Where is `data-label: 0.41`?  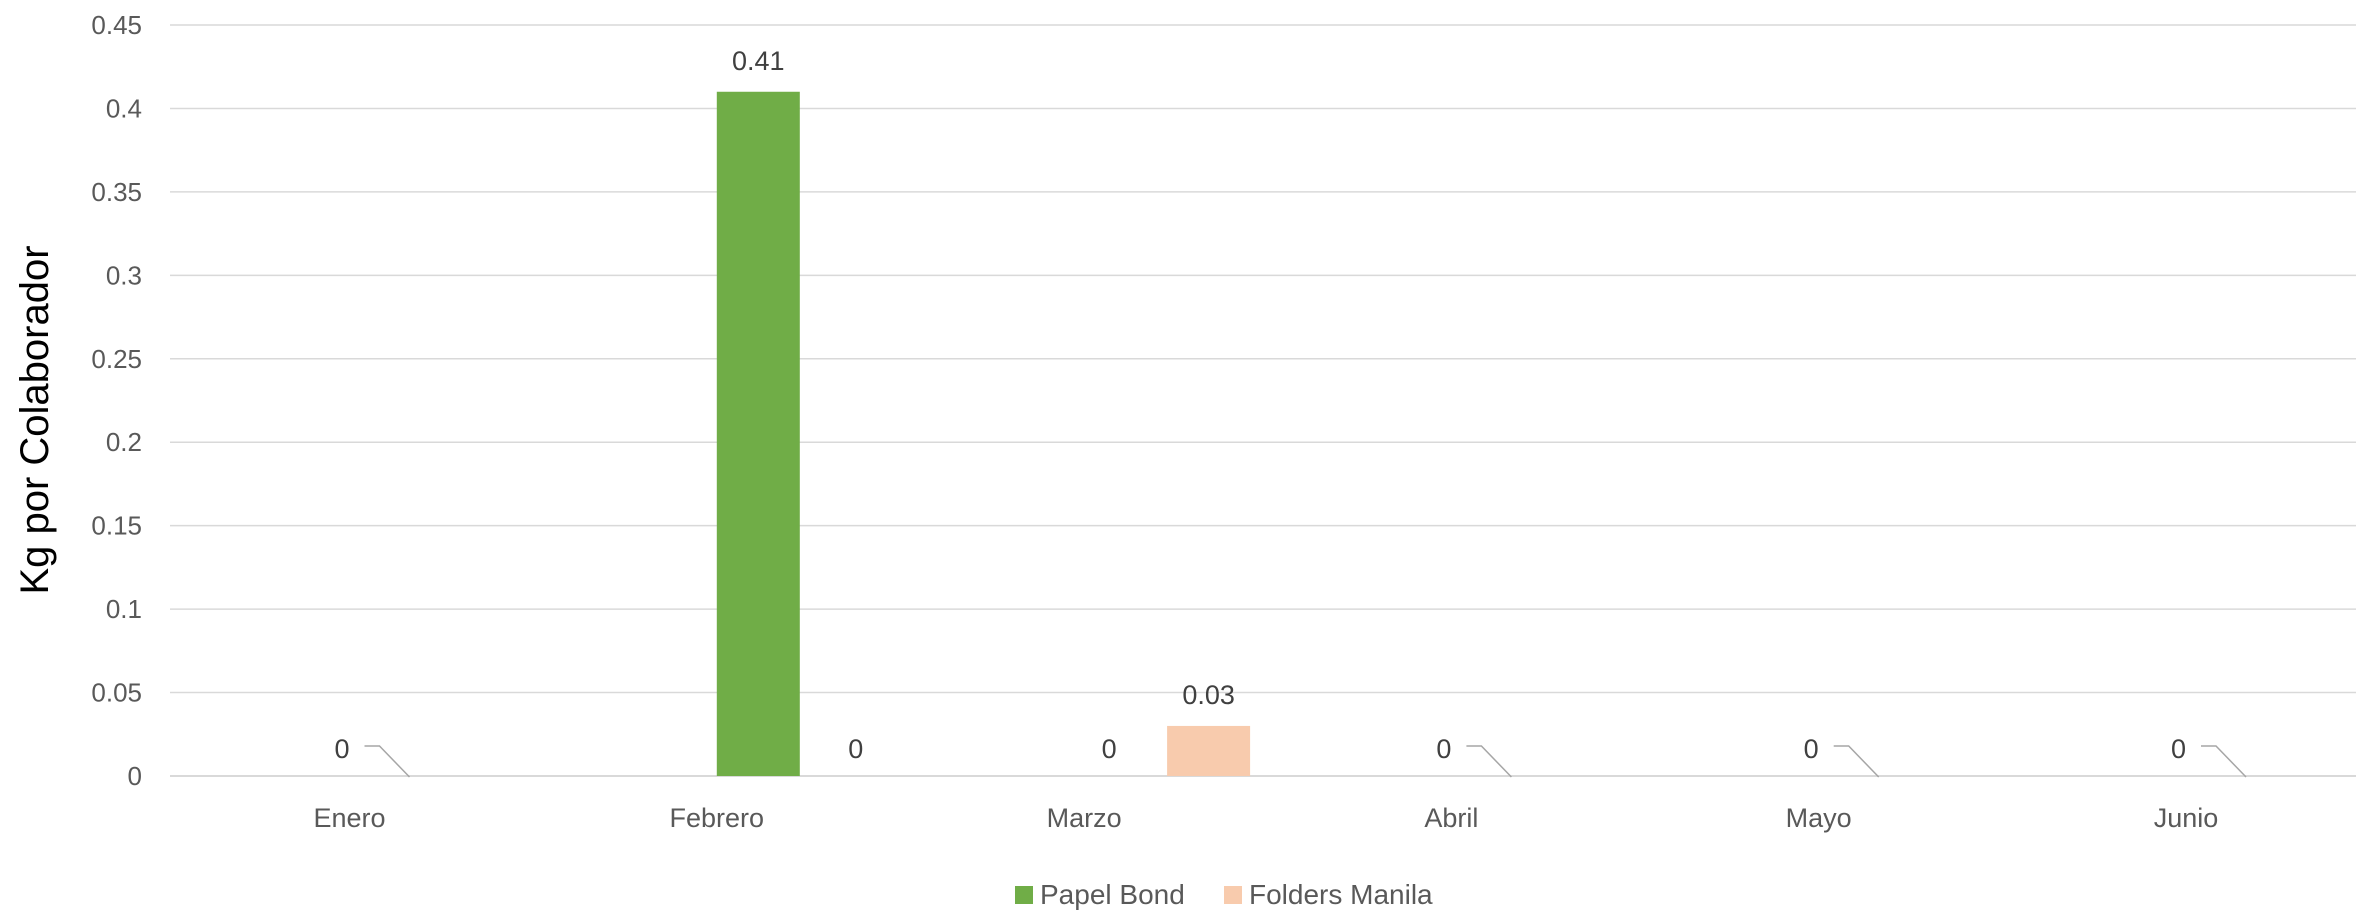 data-label: 0.41 is located at coordinates (758, 61).